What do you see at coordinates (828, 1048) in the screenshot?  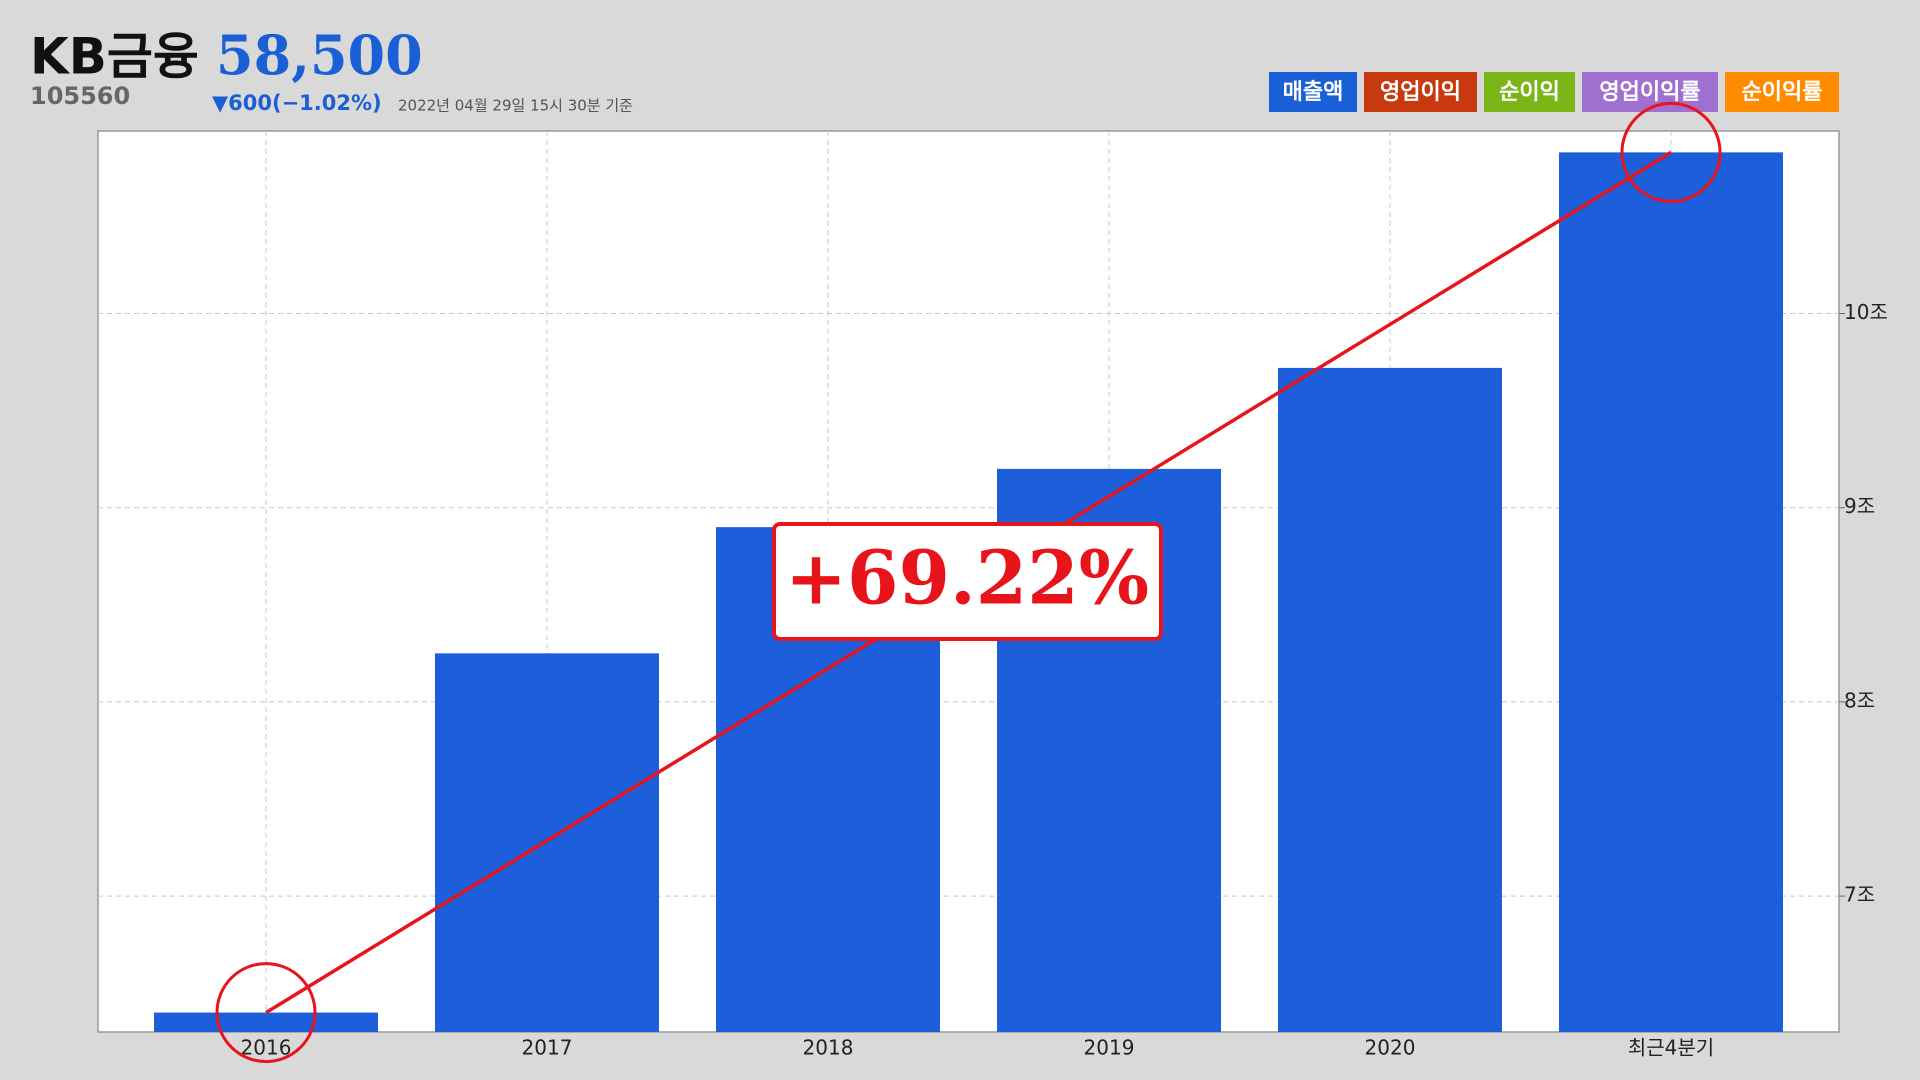 I see `x-tick-label: 2018` at bounding box center [828, 1048].